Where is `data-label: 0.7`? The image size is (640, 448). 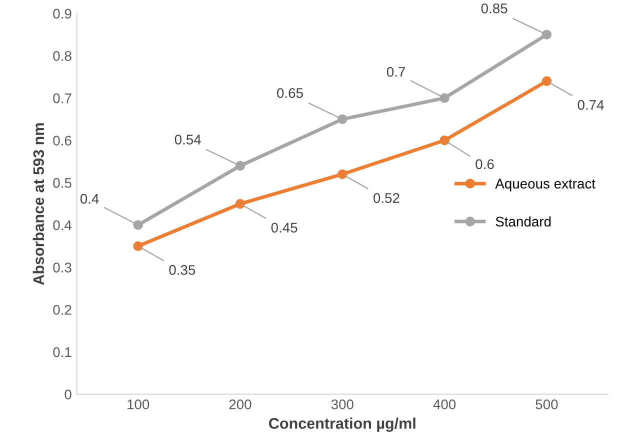 data-label: 0.7 is located at coordinates (395, 71).